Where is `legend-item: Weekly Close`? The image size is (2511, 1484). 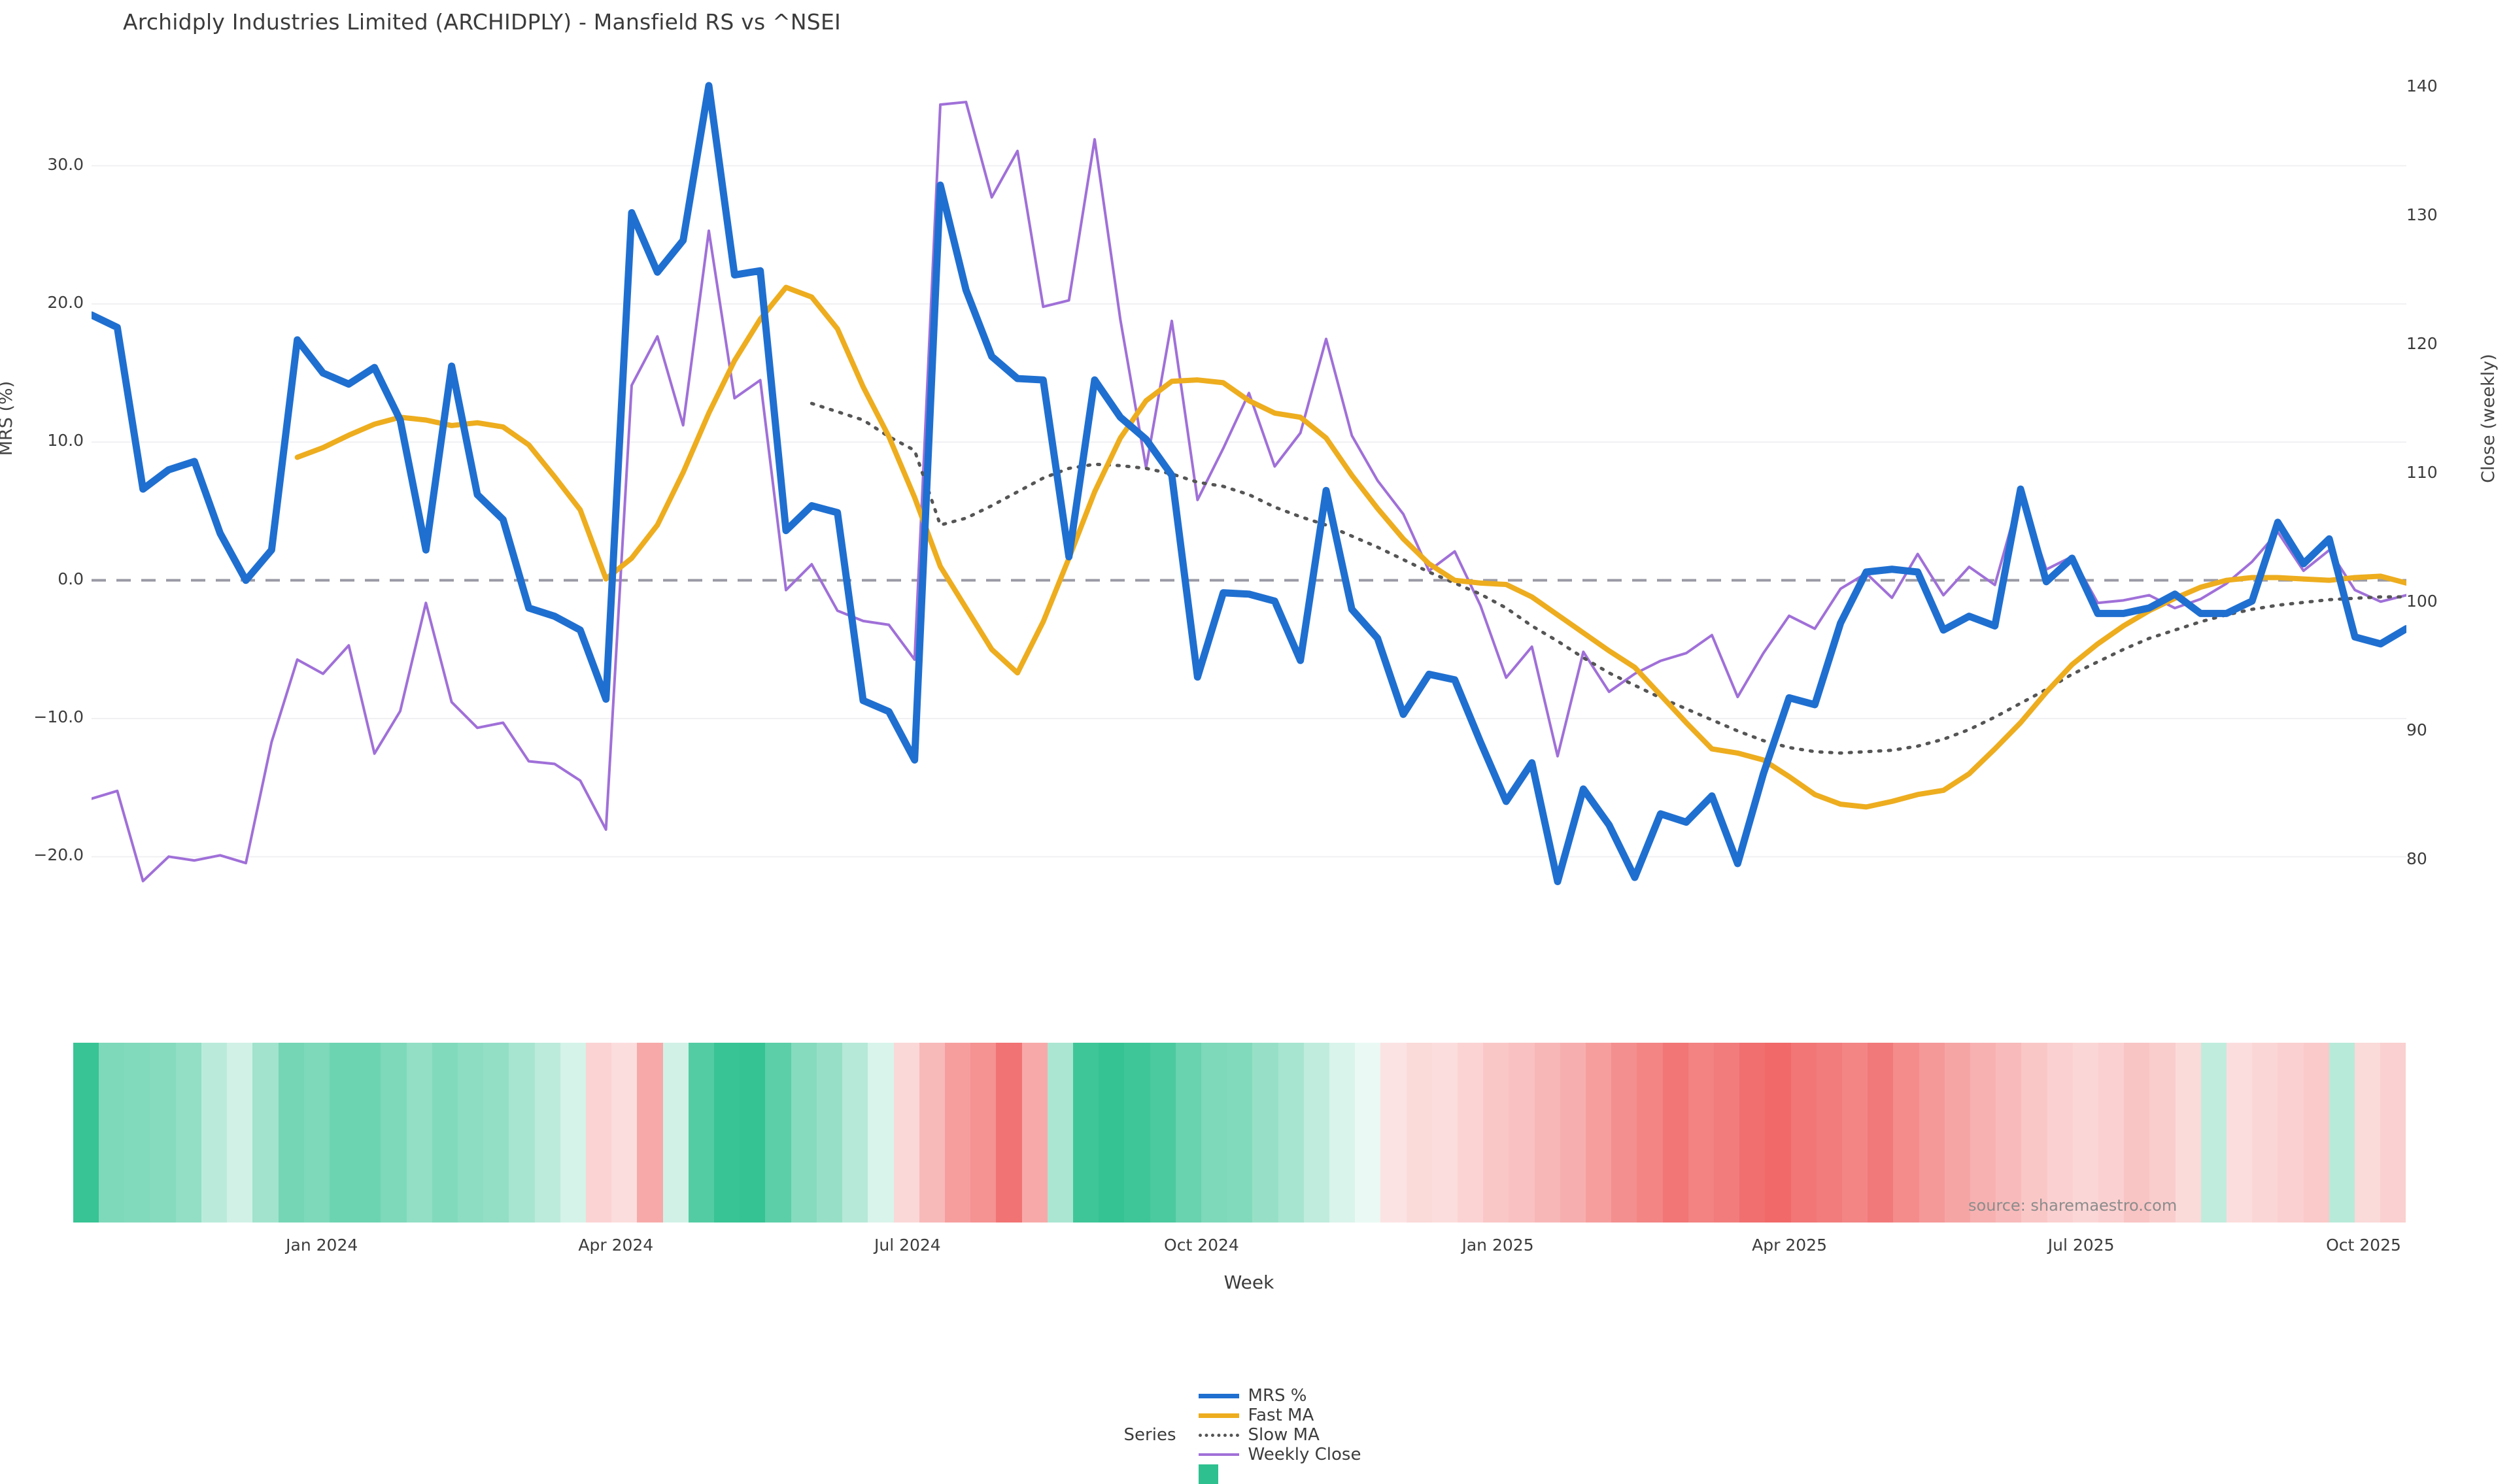
legend-item: Weekly Close is located at coordinates (1280, 1454).